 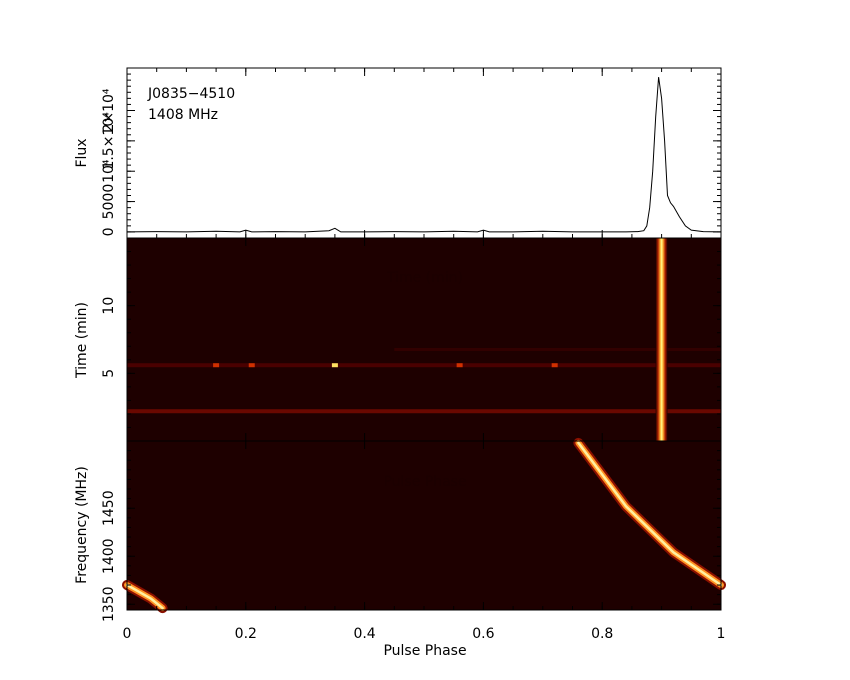 I want to click on flux-tick-label: 10⁴, so click(x=109, y=171).